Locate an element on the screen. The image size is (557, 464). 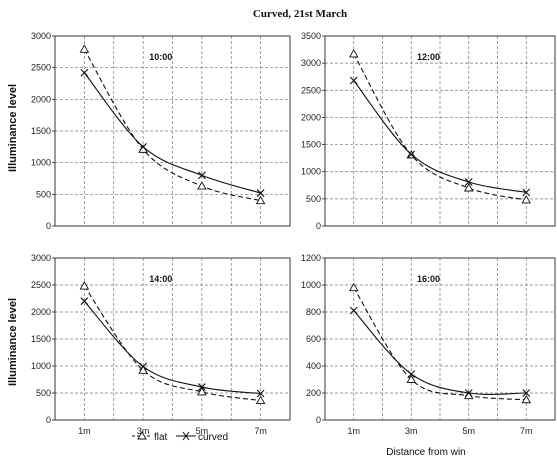
y-tick-label: 800 is located at coordinates (313, 312).